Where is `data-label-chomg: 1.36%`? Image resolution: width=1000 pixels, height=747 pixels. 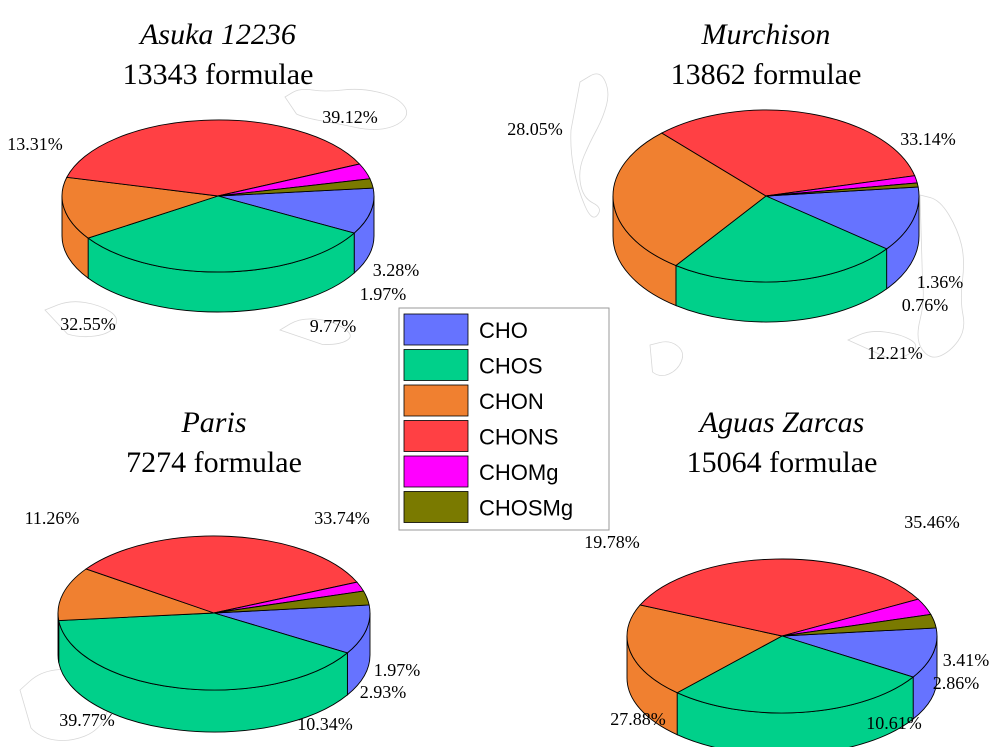
data-label-chomg: 1.36% is located at coordinates (940, 282).